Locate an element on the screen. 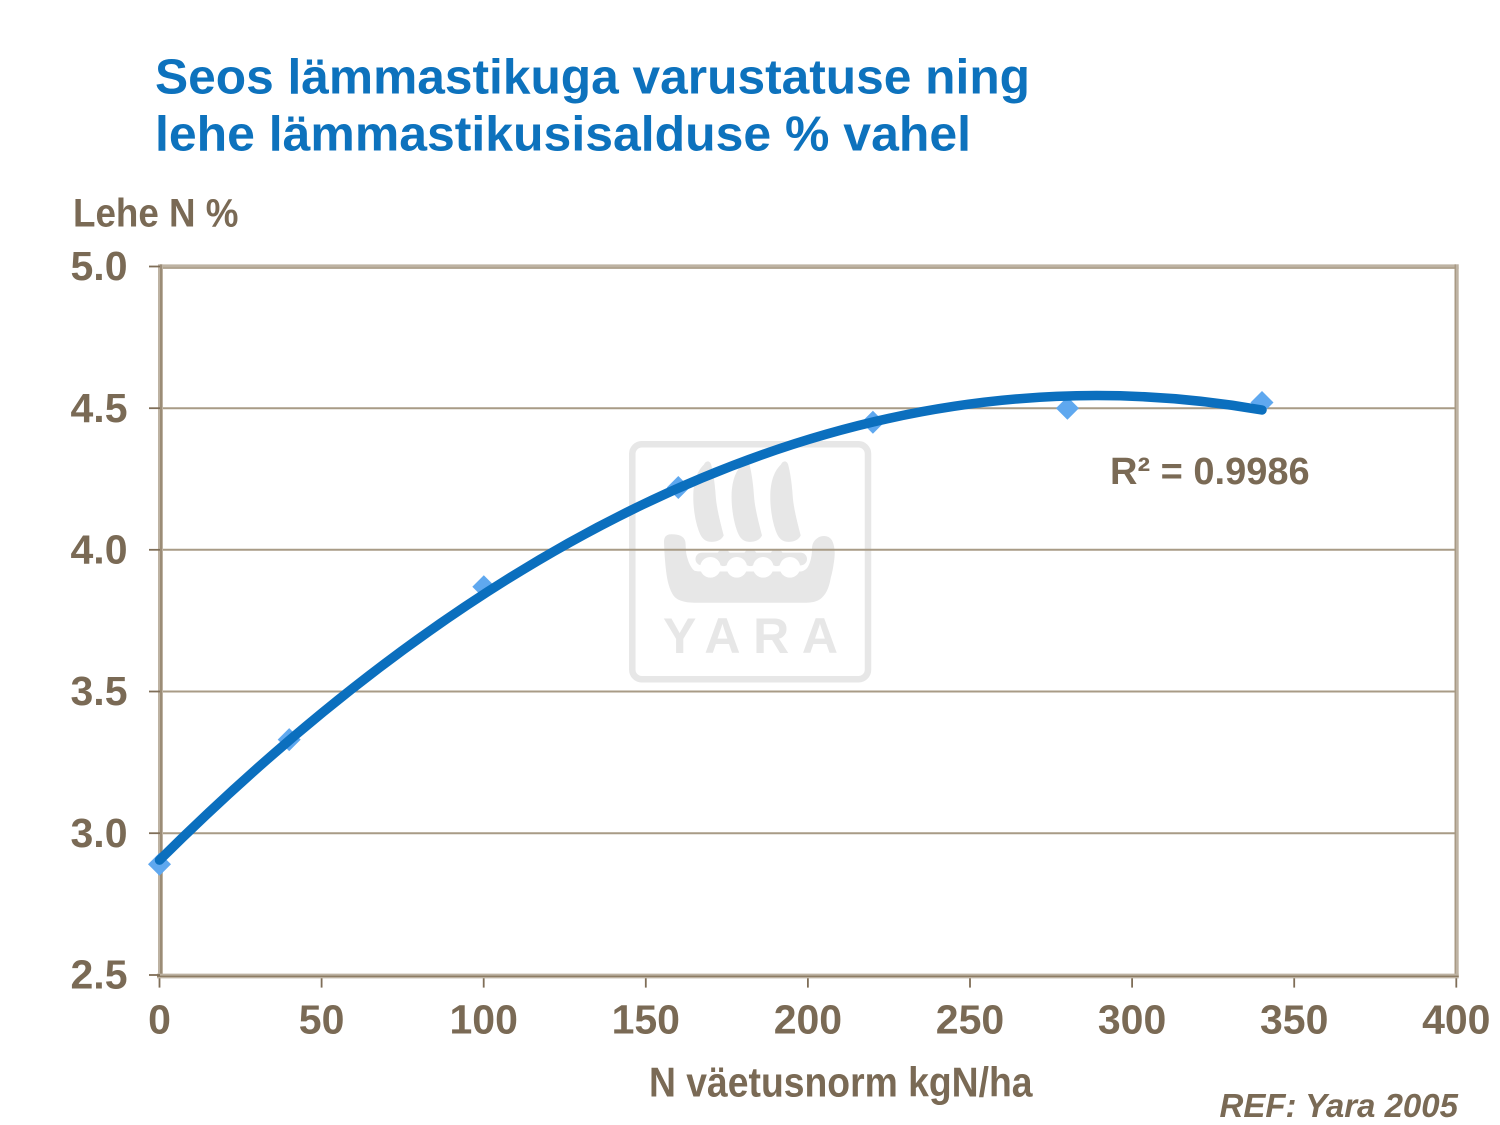  svg-text: 400 is located at coordinates (1456, 1020).